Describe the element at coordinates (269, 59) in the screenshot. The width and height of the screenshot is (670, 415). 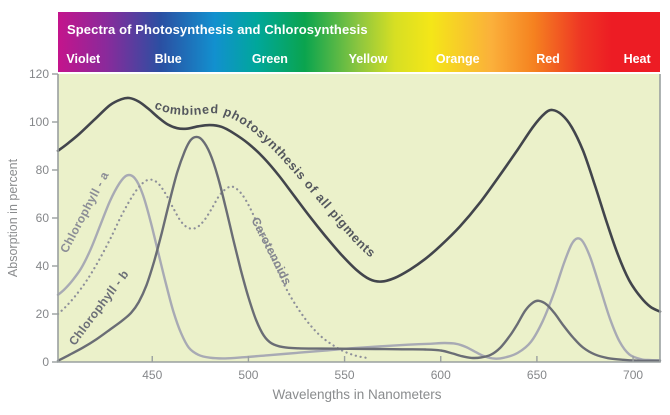
I see `spectrum-band-label-green: Green` at that location.